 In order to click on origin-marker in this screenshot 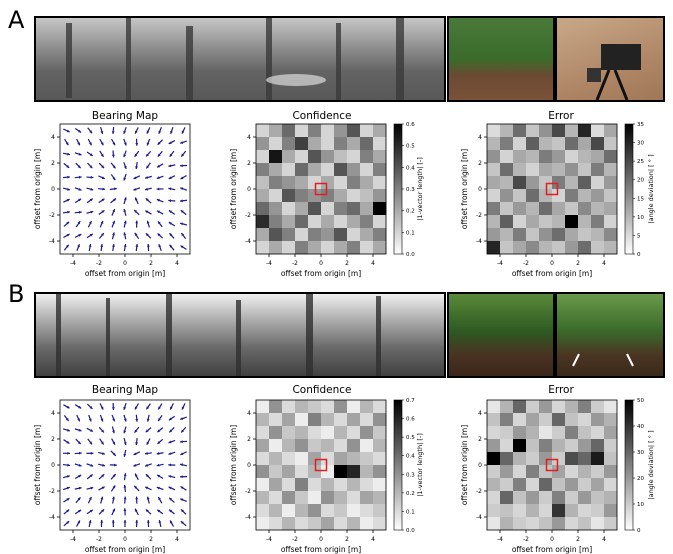, I will do `click(321, 189)`.